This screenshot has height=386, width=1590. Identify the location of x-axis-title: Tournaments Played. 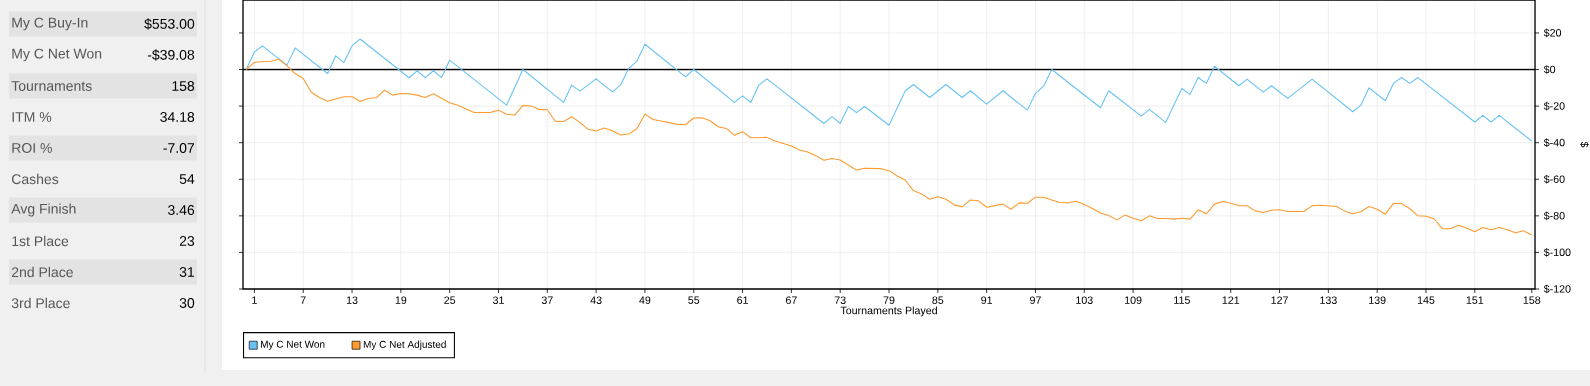
(888, 311).